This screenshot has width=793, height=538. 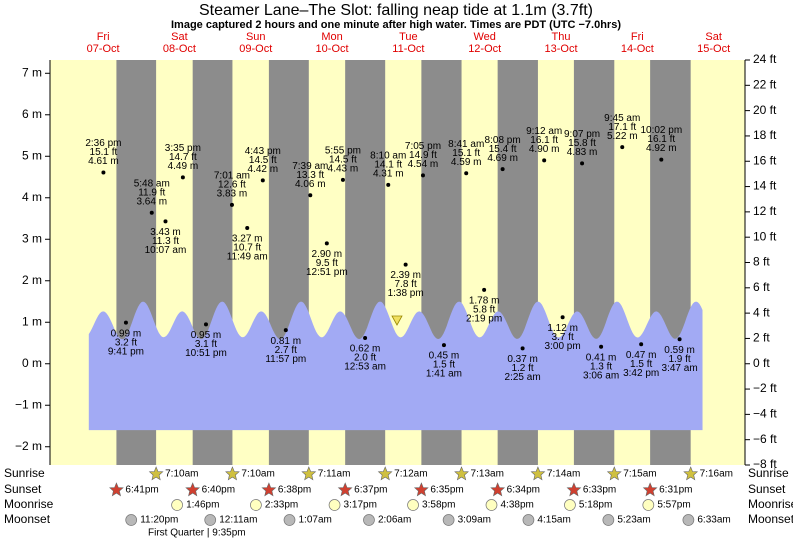 What do you see at coordinates (238, 520) in the screenshot?
I see `moonset-time: 12:11am` at bounding box center [238, 520].